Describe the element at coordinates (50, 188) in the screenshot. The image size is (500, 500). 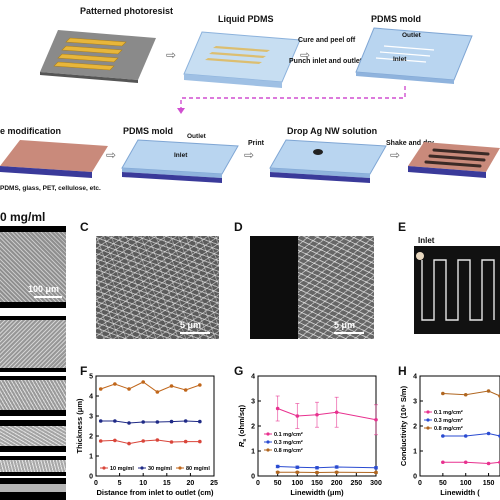
I see `substrates-note: PDMS, glass, PET, cellulose, etc.` at that location.